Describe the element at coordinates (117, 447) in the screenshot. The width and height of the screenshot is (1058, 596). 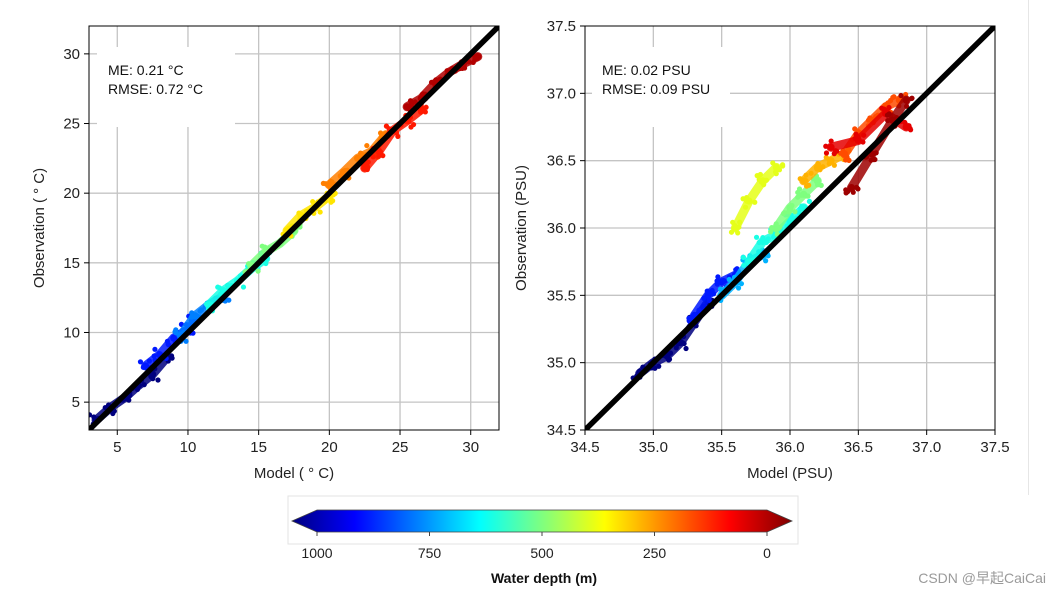
I see `temperature-x-tick-label: 5` at that location.